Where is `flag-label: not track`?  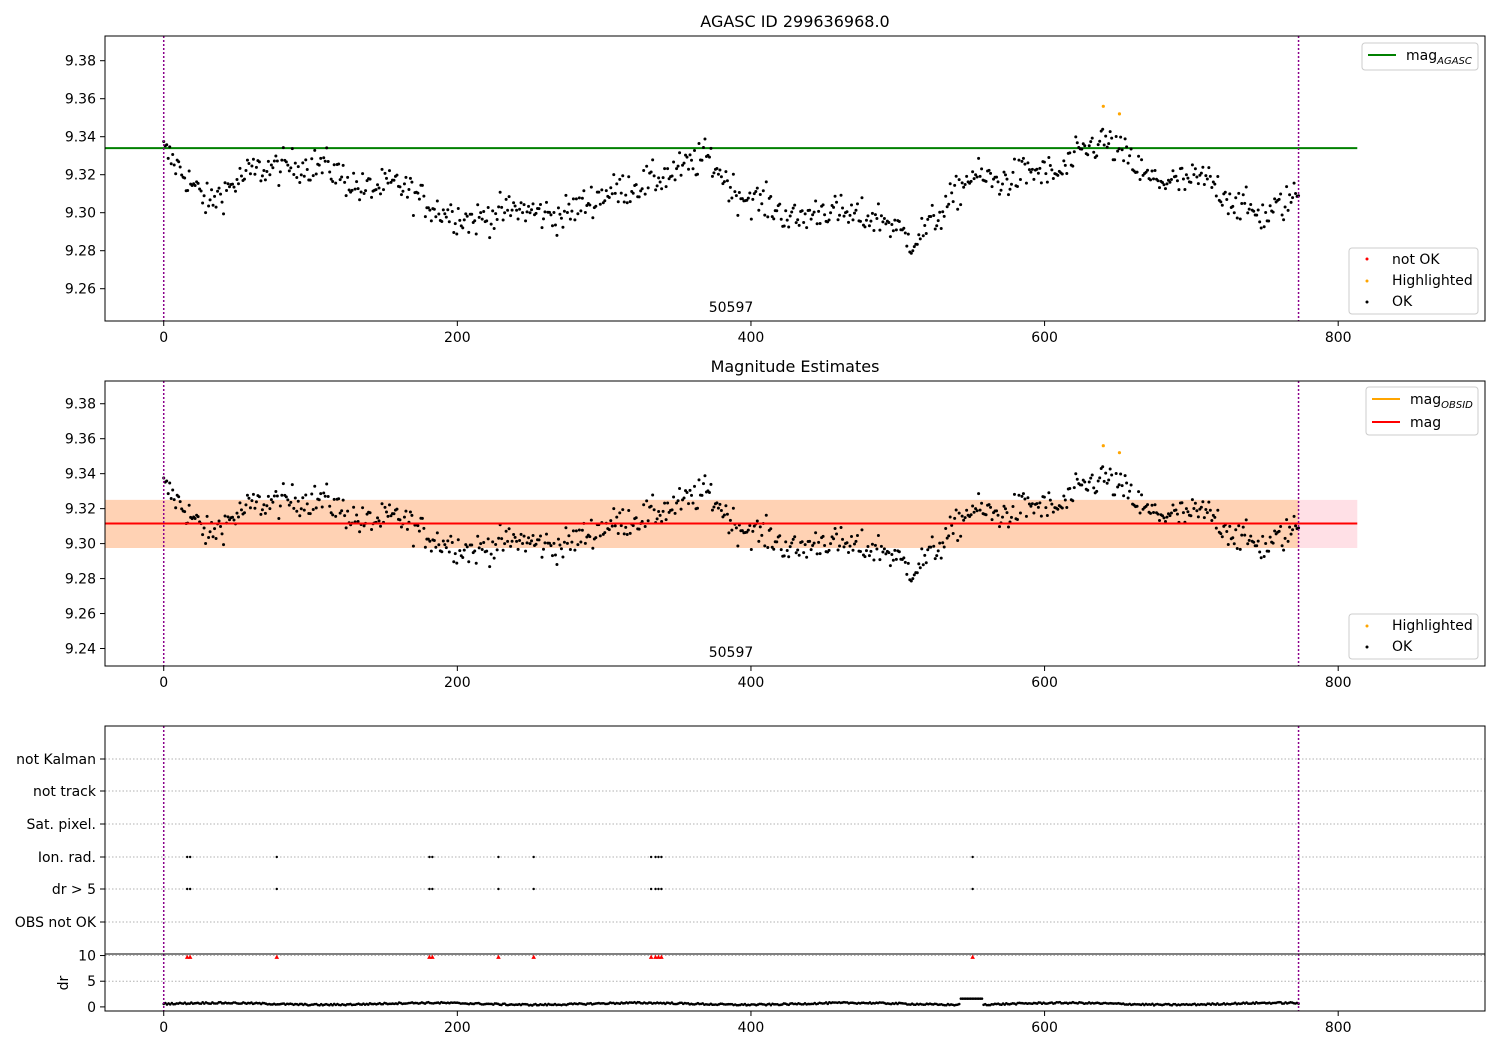
flag-label: not track is located at coordinates (65, 792).